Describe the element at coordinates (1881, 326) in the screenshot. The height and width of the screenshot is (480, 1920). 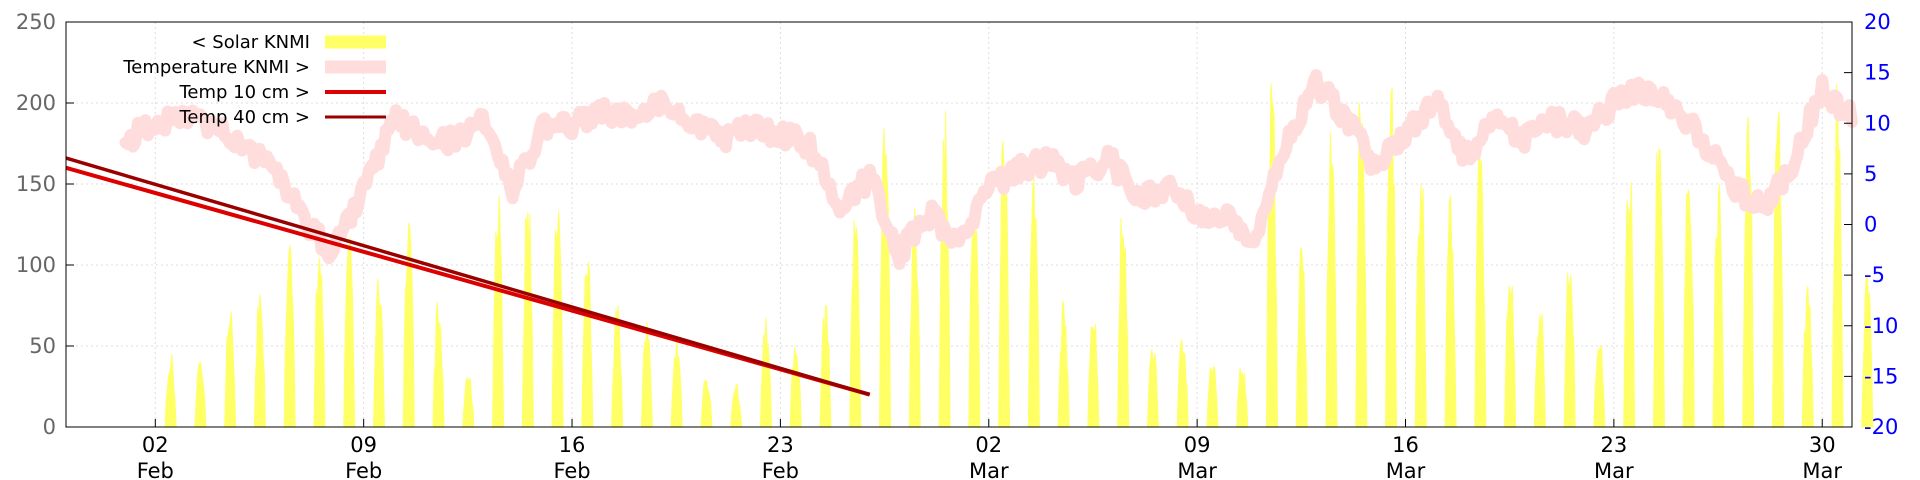
I see `right-tick-label-2: -10` at that location.